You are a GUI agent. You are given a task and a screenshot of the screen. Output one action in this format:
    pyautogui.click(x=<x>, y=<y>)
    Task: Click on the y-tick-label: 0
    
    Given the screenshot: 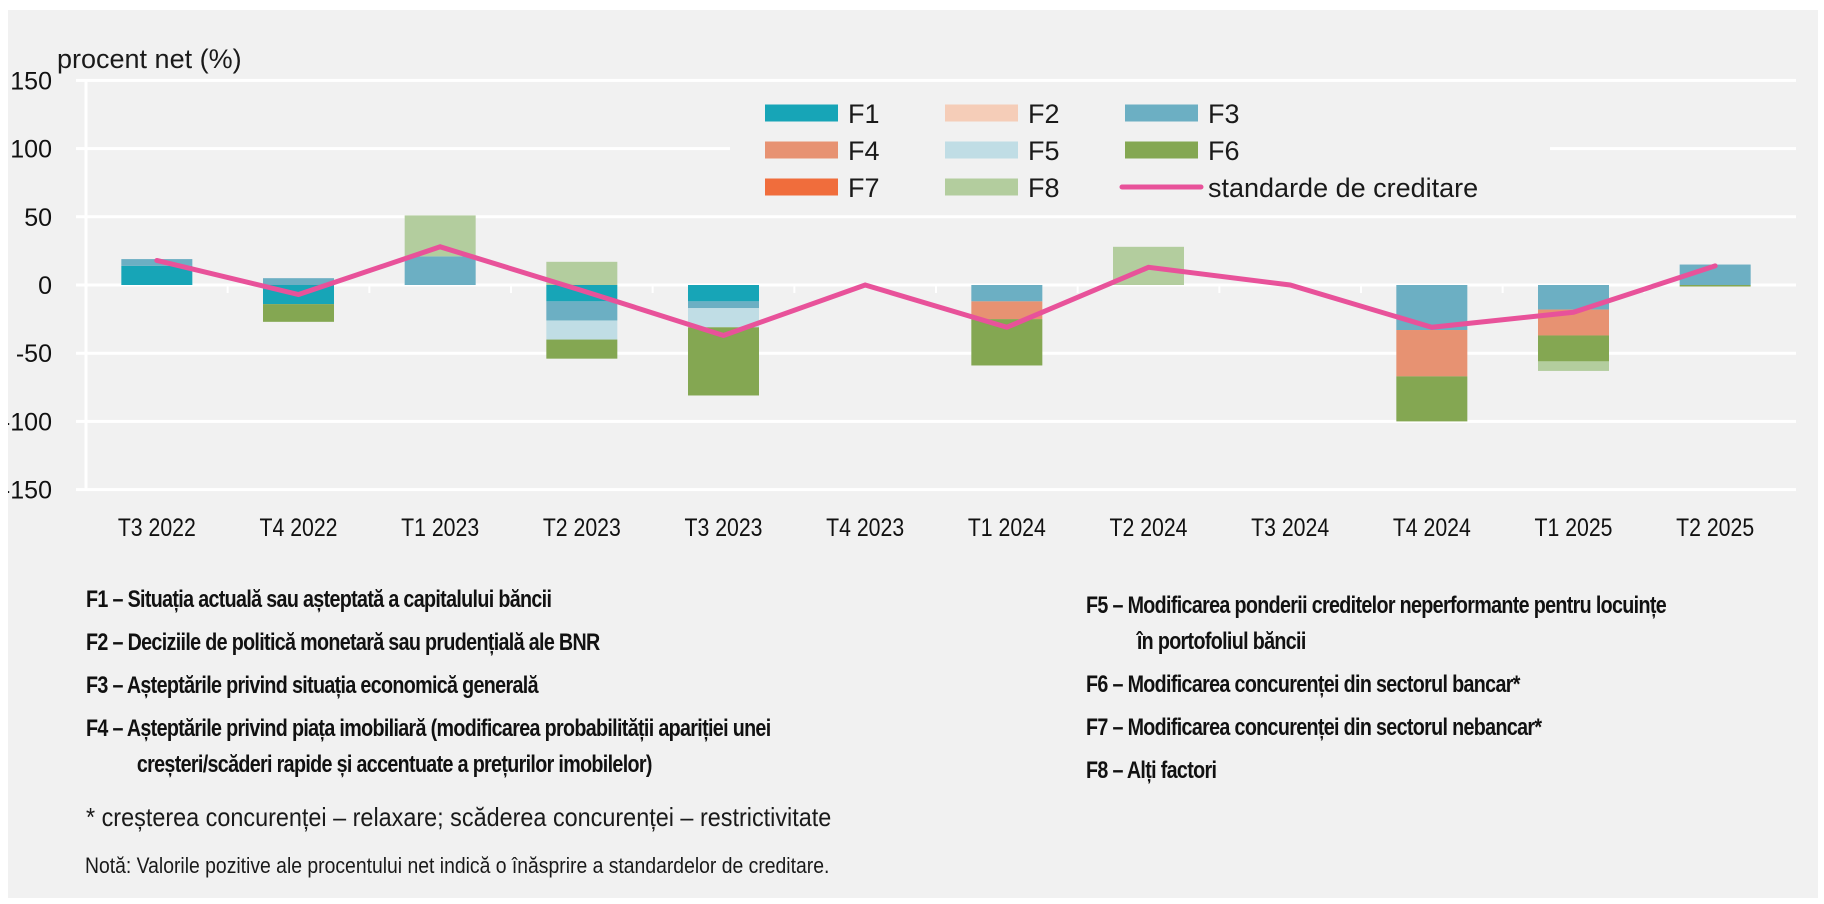 What is the action you would take?
    pyautogui.click(x=45, y=286)
    